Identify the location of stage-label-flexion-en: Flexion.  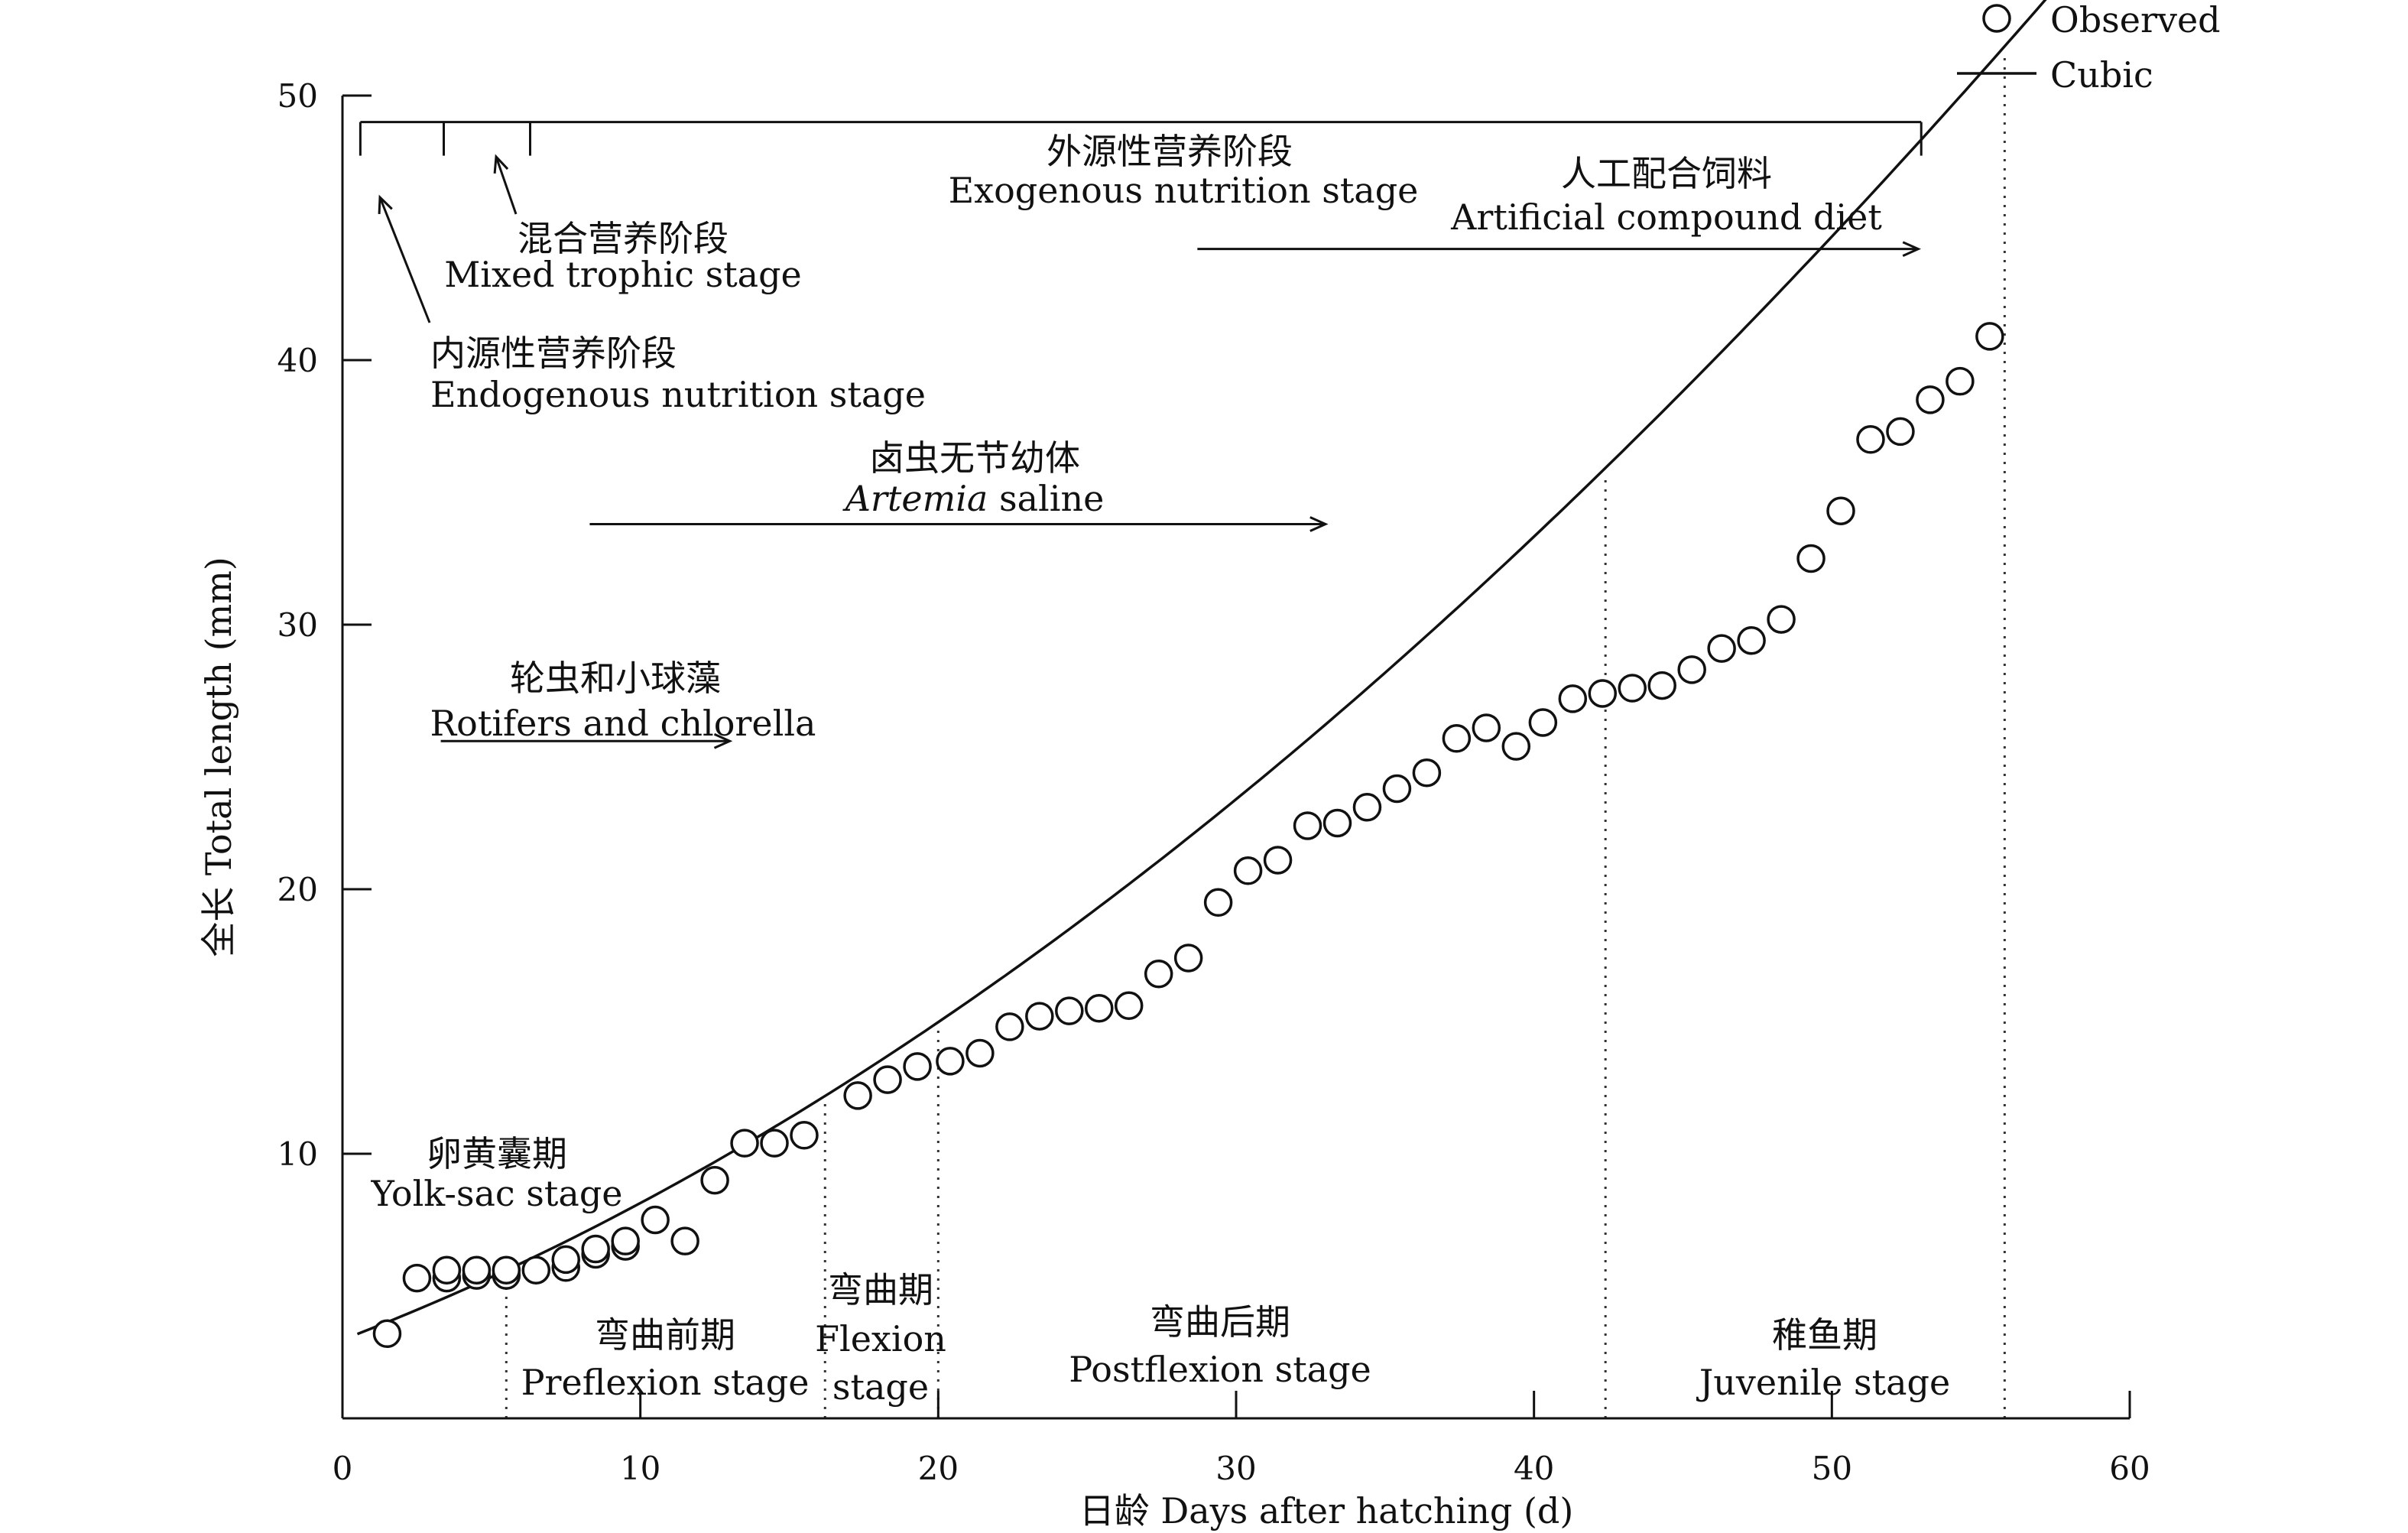
(881, 1338).